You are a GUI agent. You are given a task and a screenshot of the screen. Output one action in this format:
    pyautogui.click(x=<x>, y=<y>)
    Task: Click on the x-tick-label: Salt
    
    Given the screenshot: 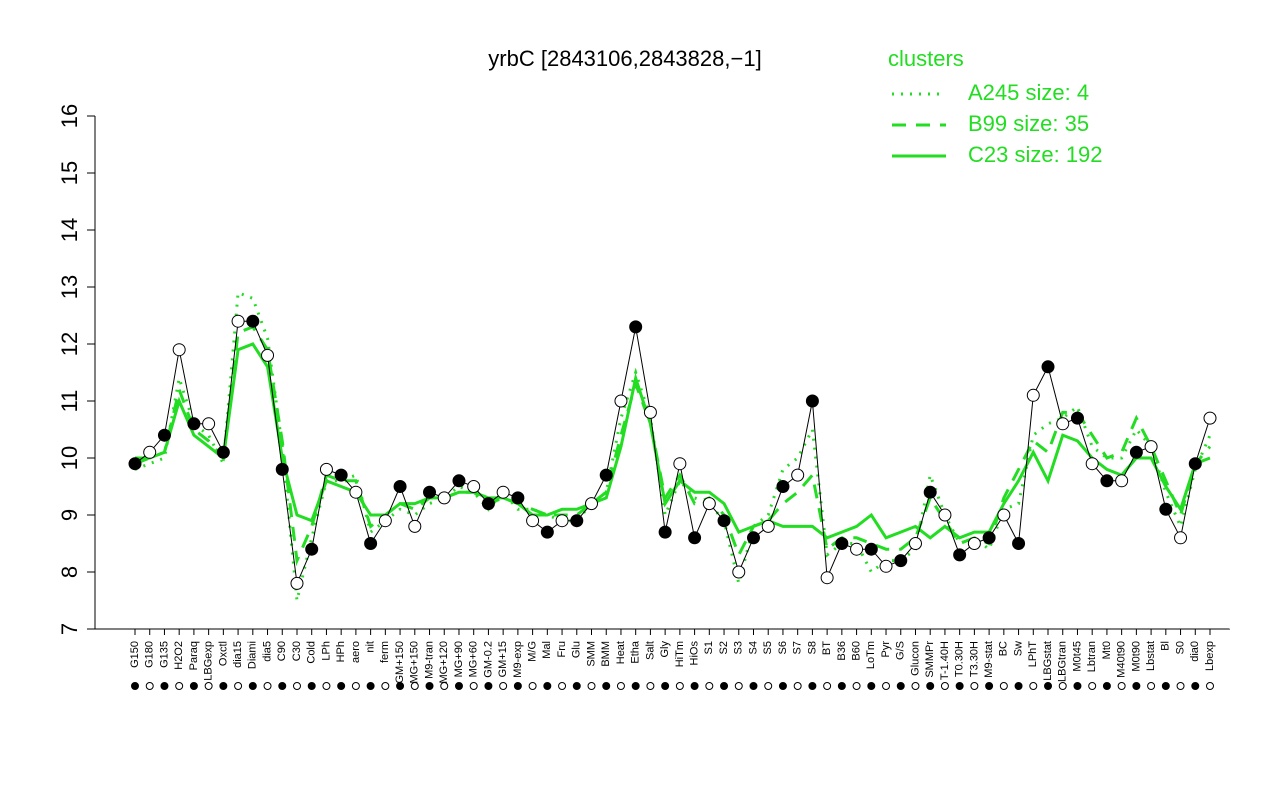 What is the action you would take?
    pyautogui.click(x=650, y=650)
    